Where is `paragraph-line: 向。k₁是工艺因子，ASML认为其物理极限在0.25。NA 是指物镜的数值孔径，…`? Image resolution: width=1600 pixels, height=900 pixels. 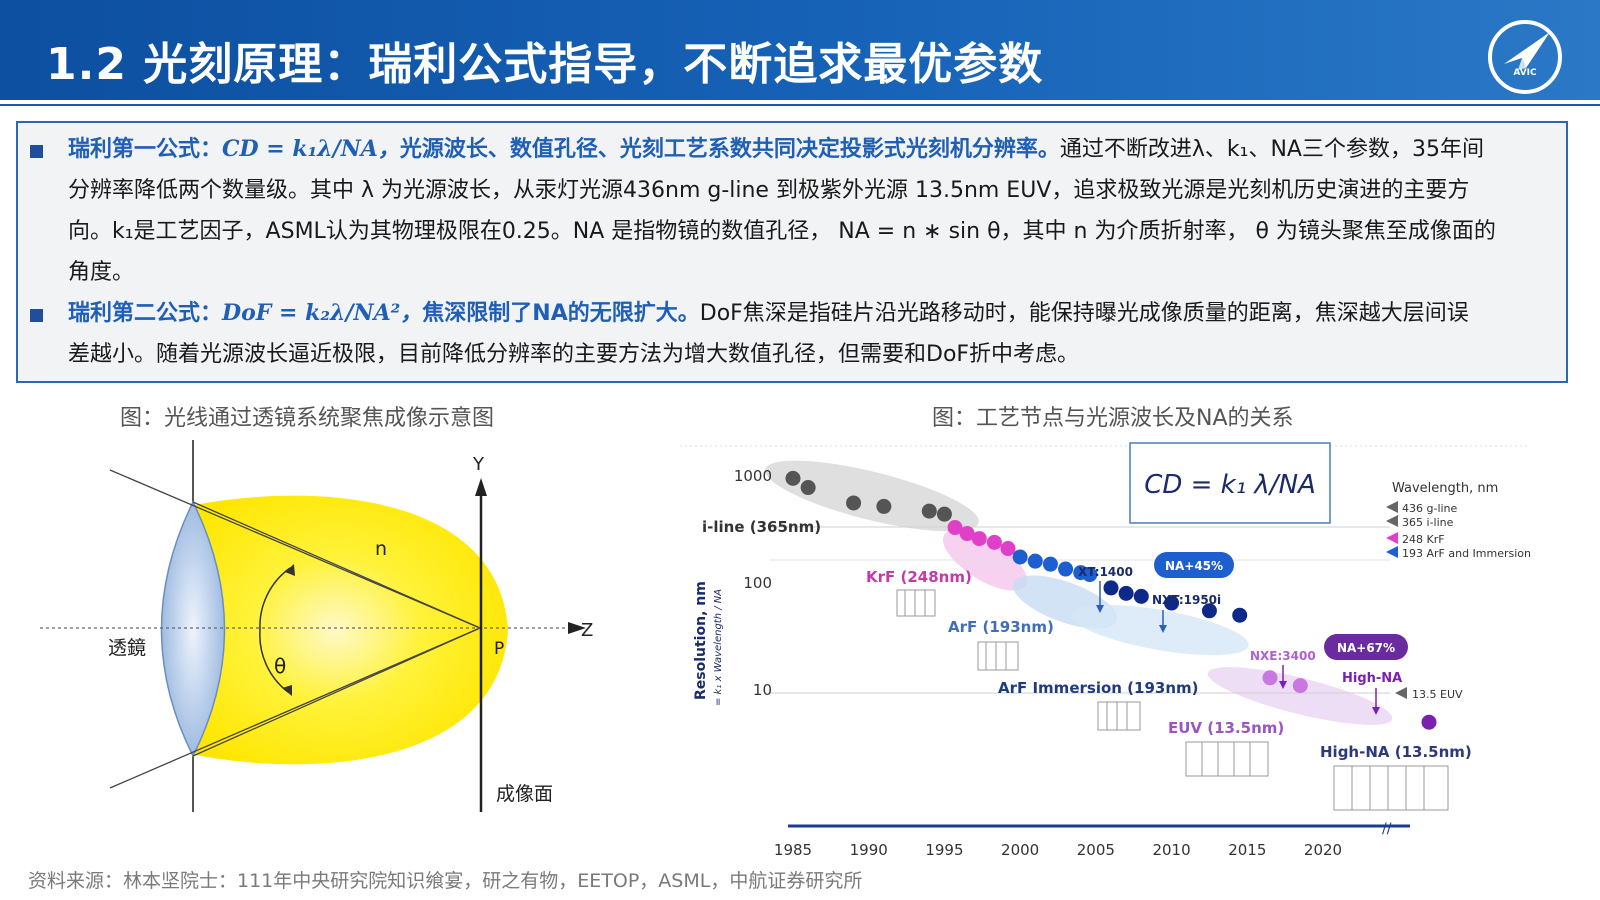 paragraph-line: 向。k₁是工艺因子，ASML认为其物理极限在0.25。NA 是指物镜的数值孔径，… is located at coordinates (782, 231).